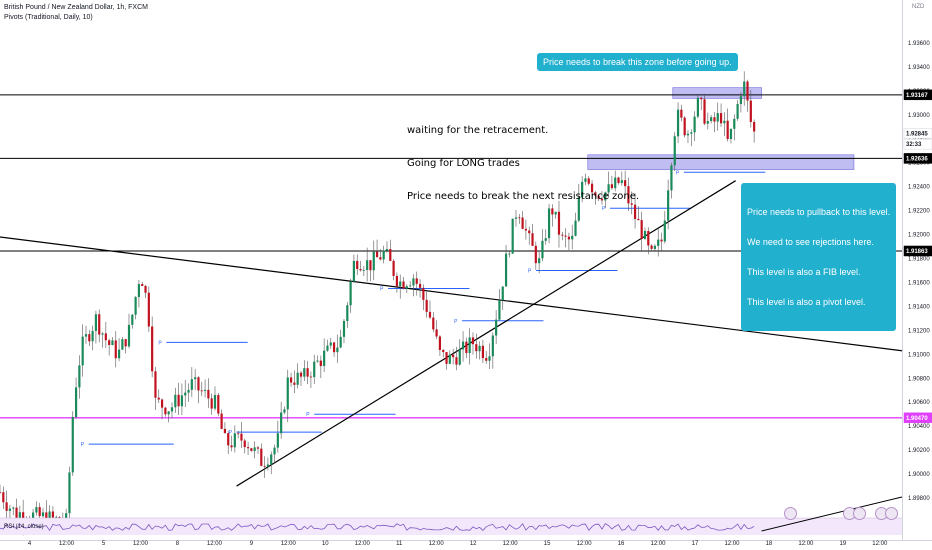 The height and width of the screenshot is (550, 932). What do you see at coordinates (919, 307) in the screenshot?
I see `price-tick-label: 1.91400` at bounding box center [919, 307].